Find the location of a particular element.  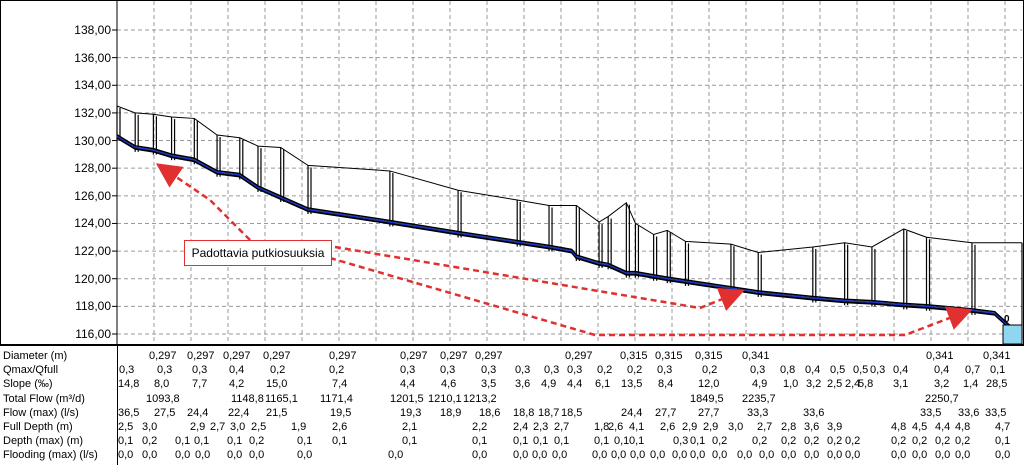

table-cell: 4,4 is located at coordinates (943, 427).